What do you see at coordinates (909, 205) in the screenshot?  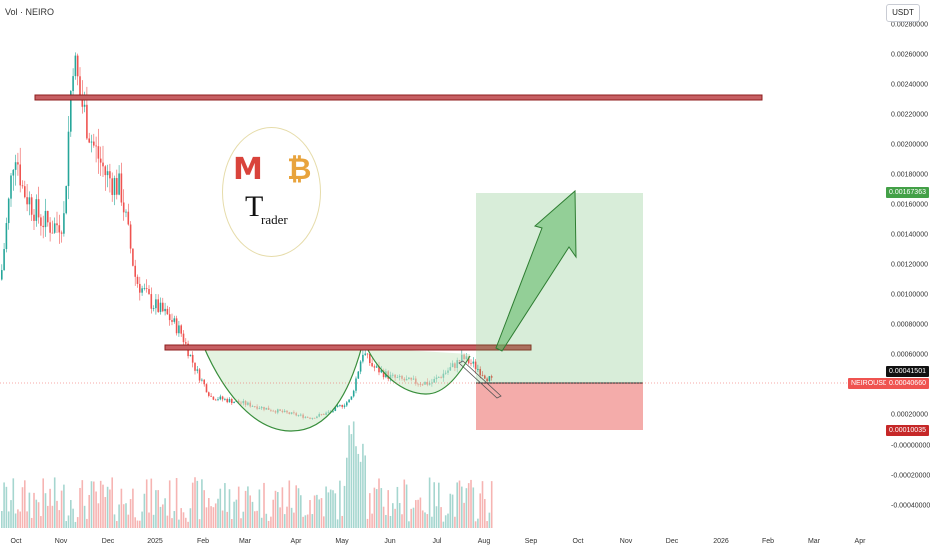 I see `price-tick-label: 0.00160000` at bounding box center [909, 205].